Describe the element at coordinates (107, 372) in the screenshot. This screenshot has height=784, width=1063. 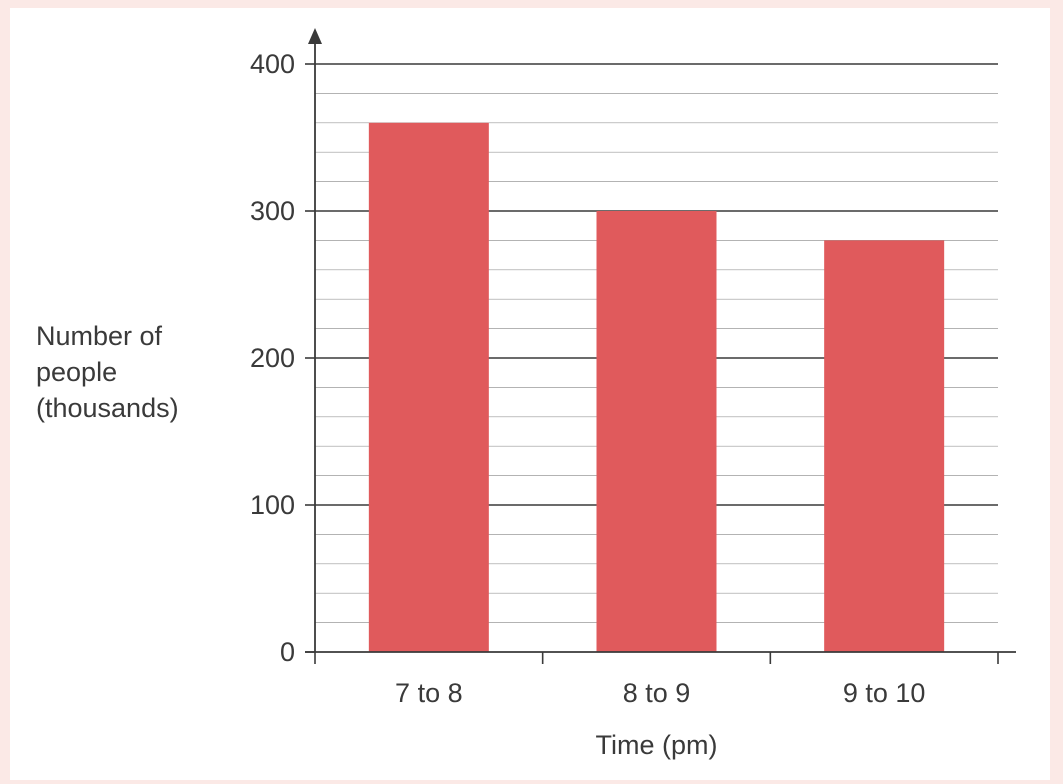
I see `y-axis-label: Number of people (thousands)` at that location.